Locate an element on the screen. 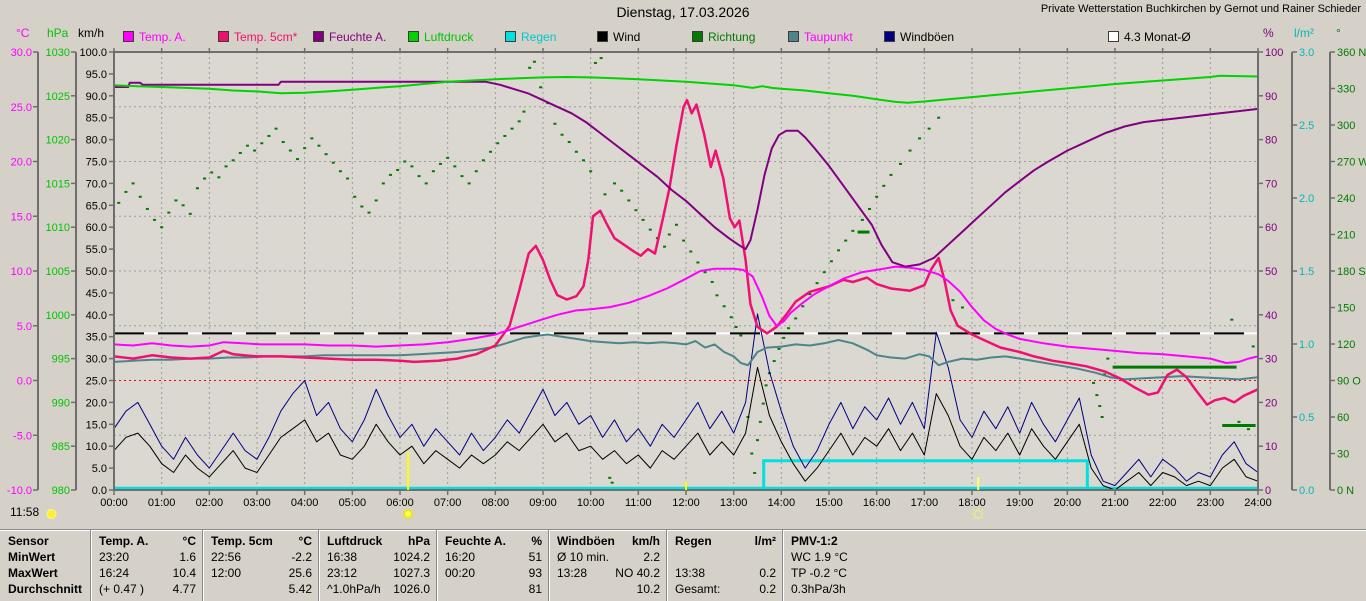 This screenshot has width=1366, height=601. svg-text: 50 is located at coordinates (1271, 272).